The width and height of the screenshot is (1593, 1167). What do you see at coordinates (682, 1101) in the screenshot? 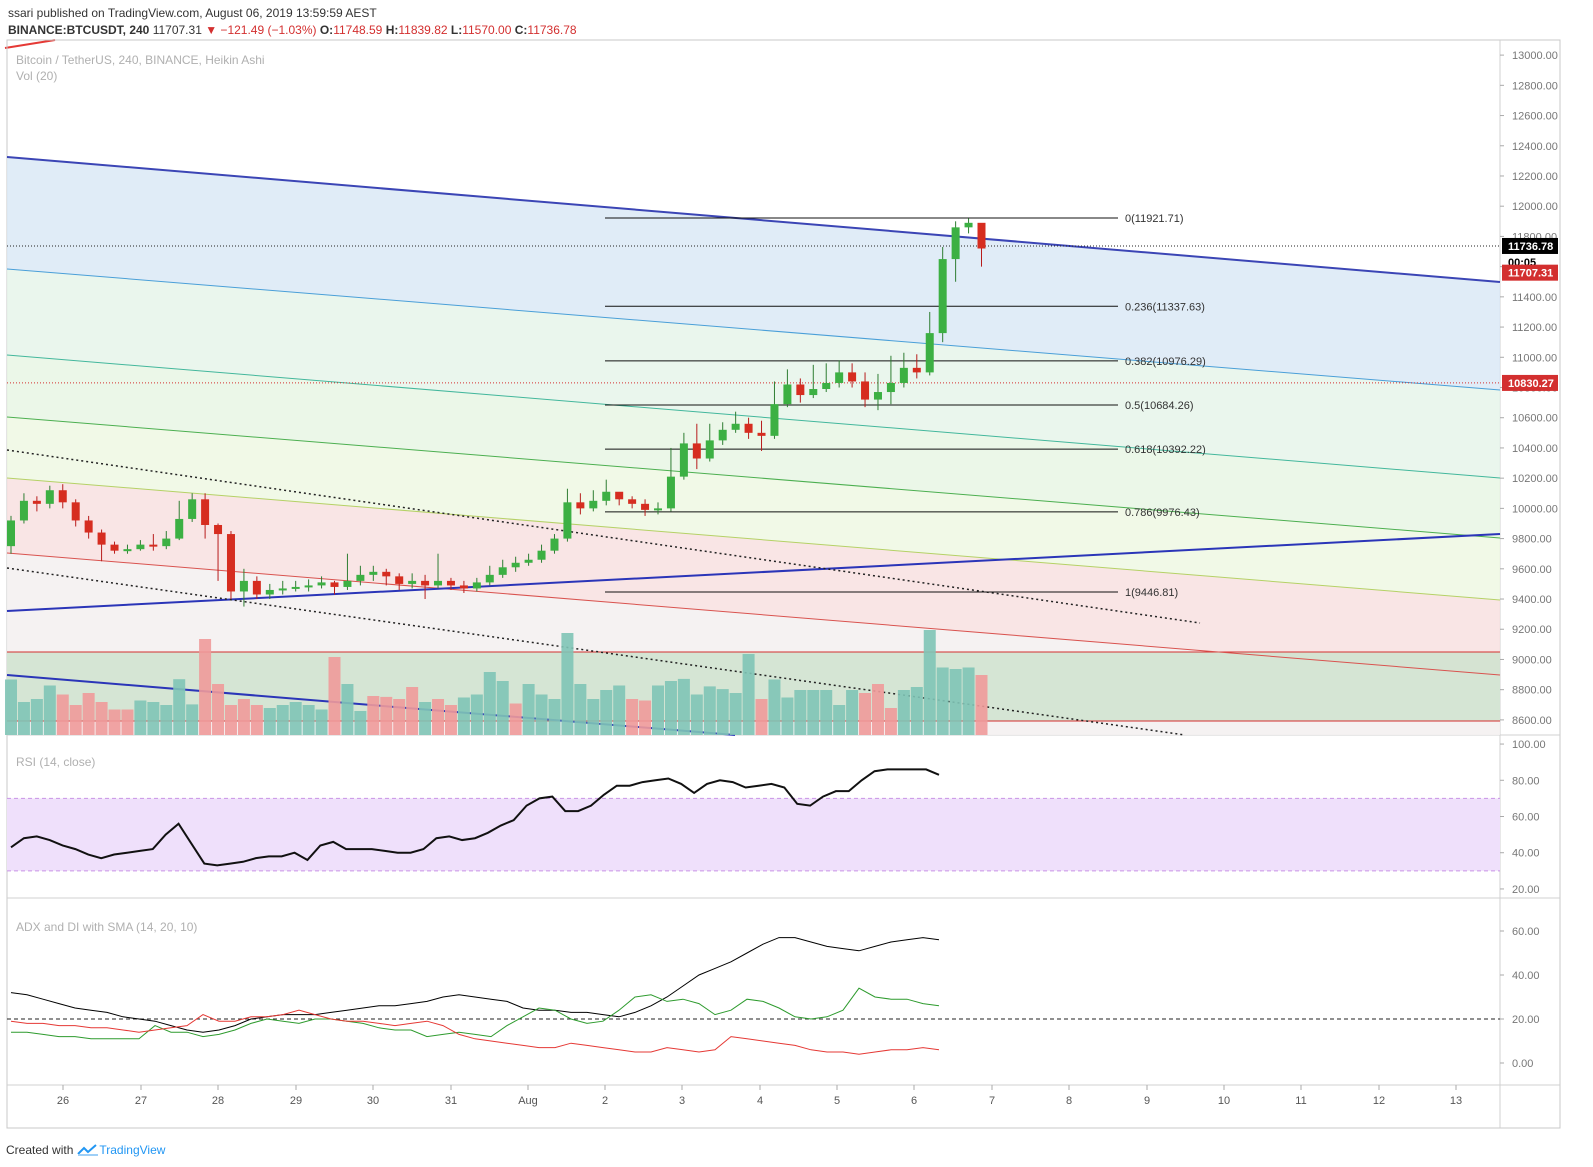
I see `time-tick-label: 3` at bounding box center [682, 1101].